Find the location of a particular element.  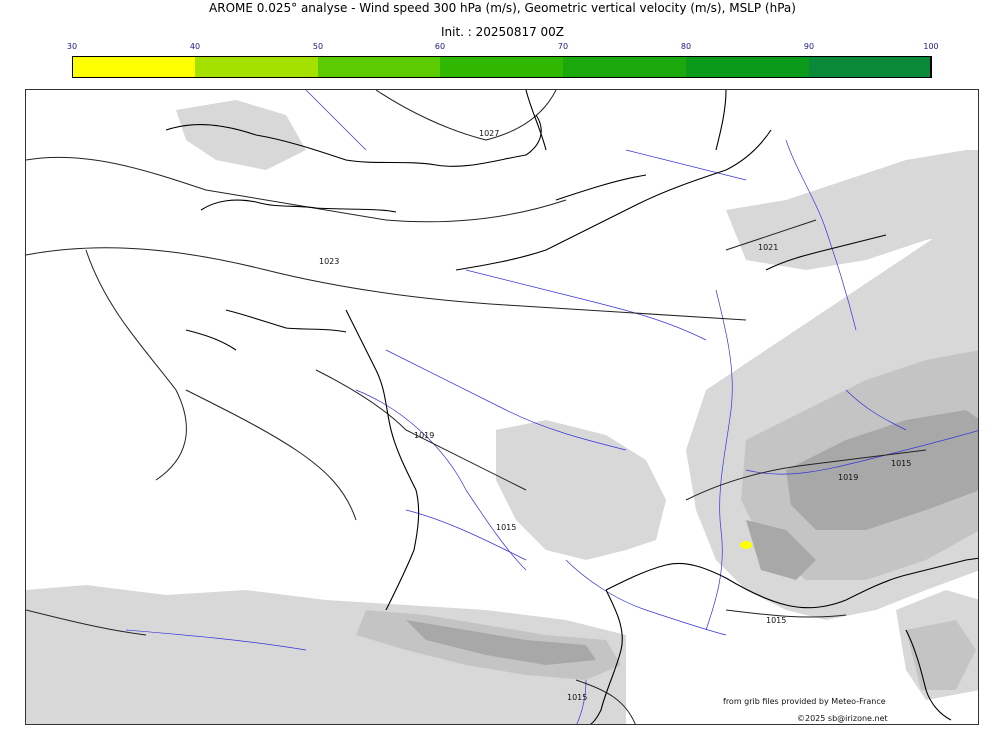

isobar-label: 1021 is located at coordinates (768, 247).